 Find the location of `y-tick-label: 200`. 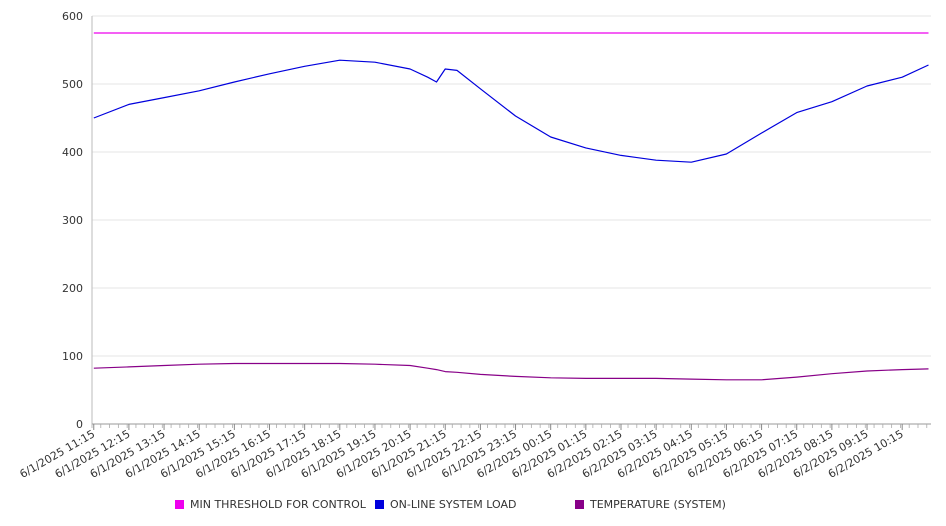

y-tick-label: 200 is located at coordinates (72, 288).